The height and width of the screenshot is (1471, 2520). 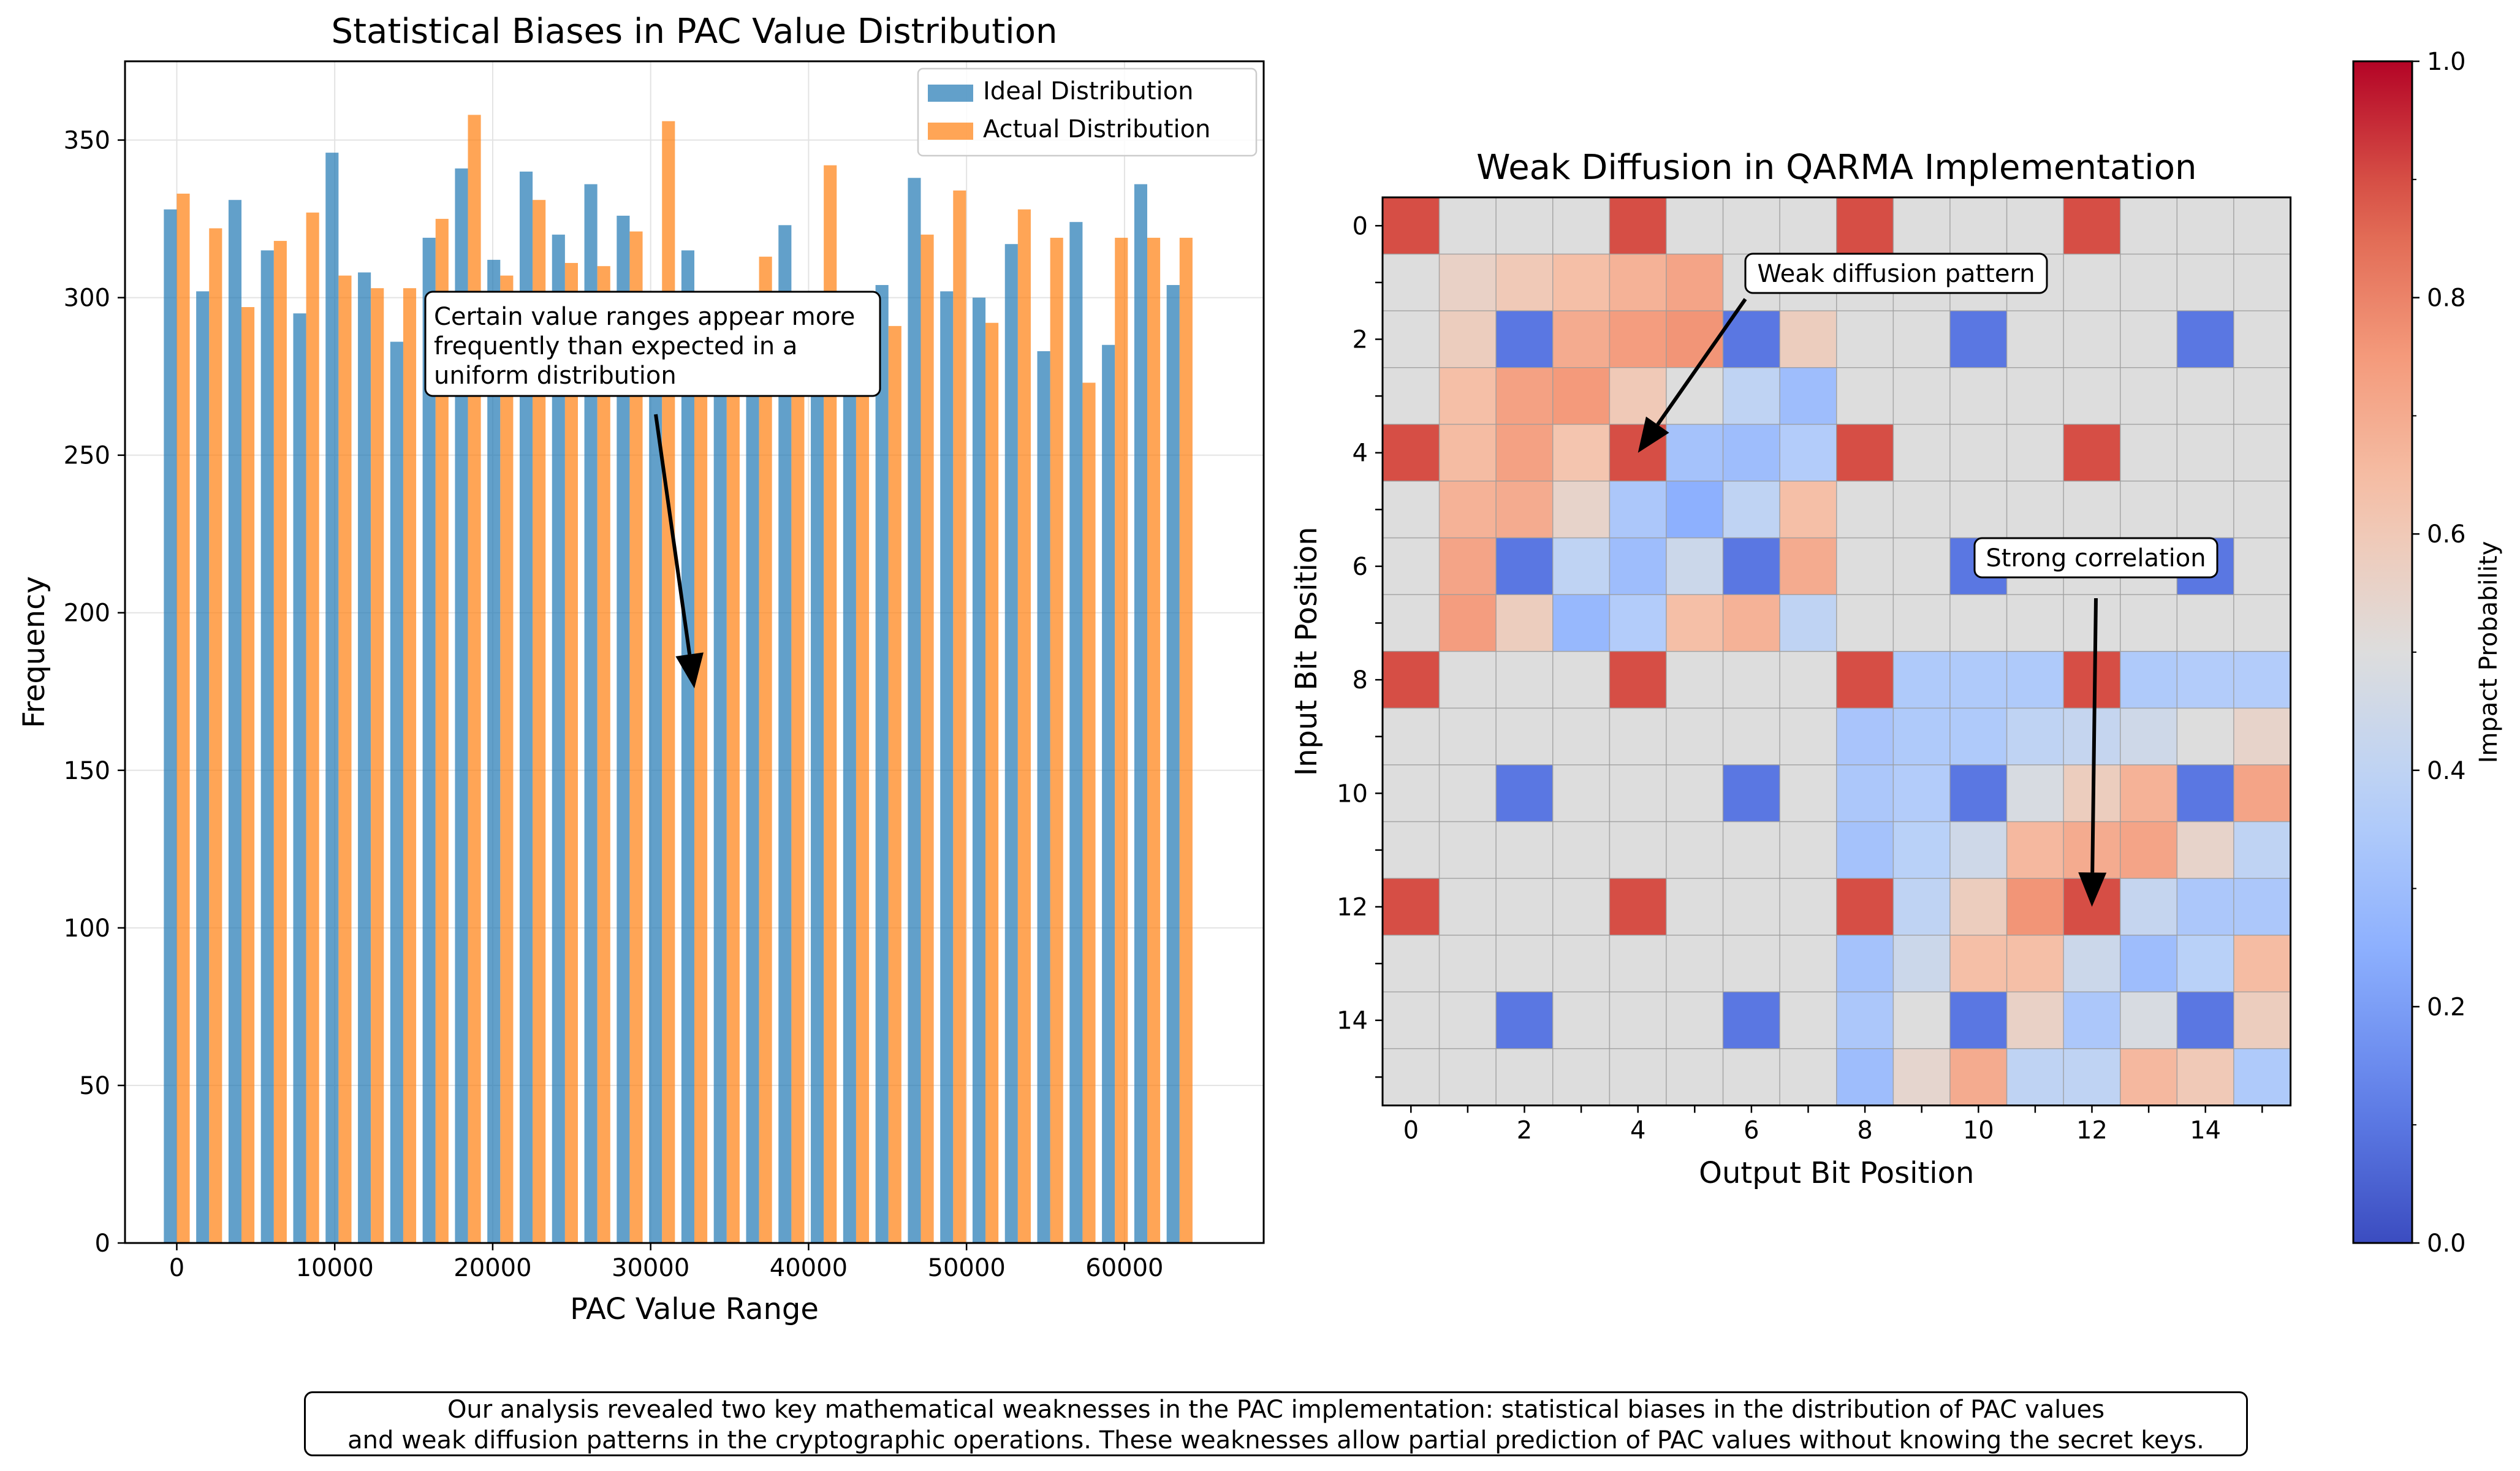 I want to click on colorbar-tick-label: 0.0, so click(x=2446, y=1244).